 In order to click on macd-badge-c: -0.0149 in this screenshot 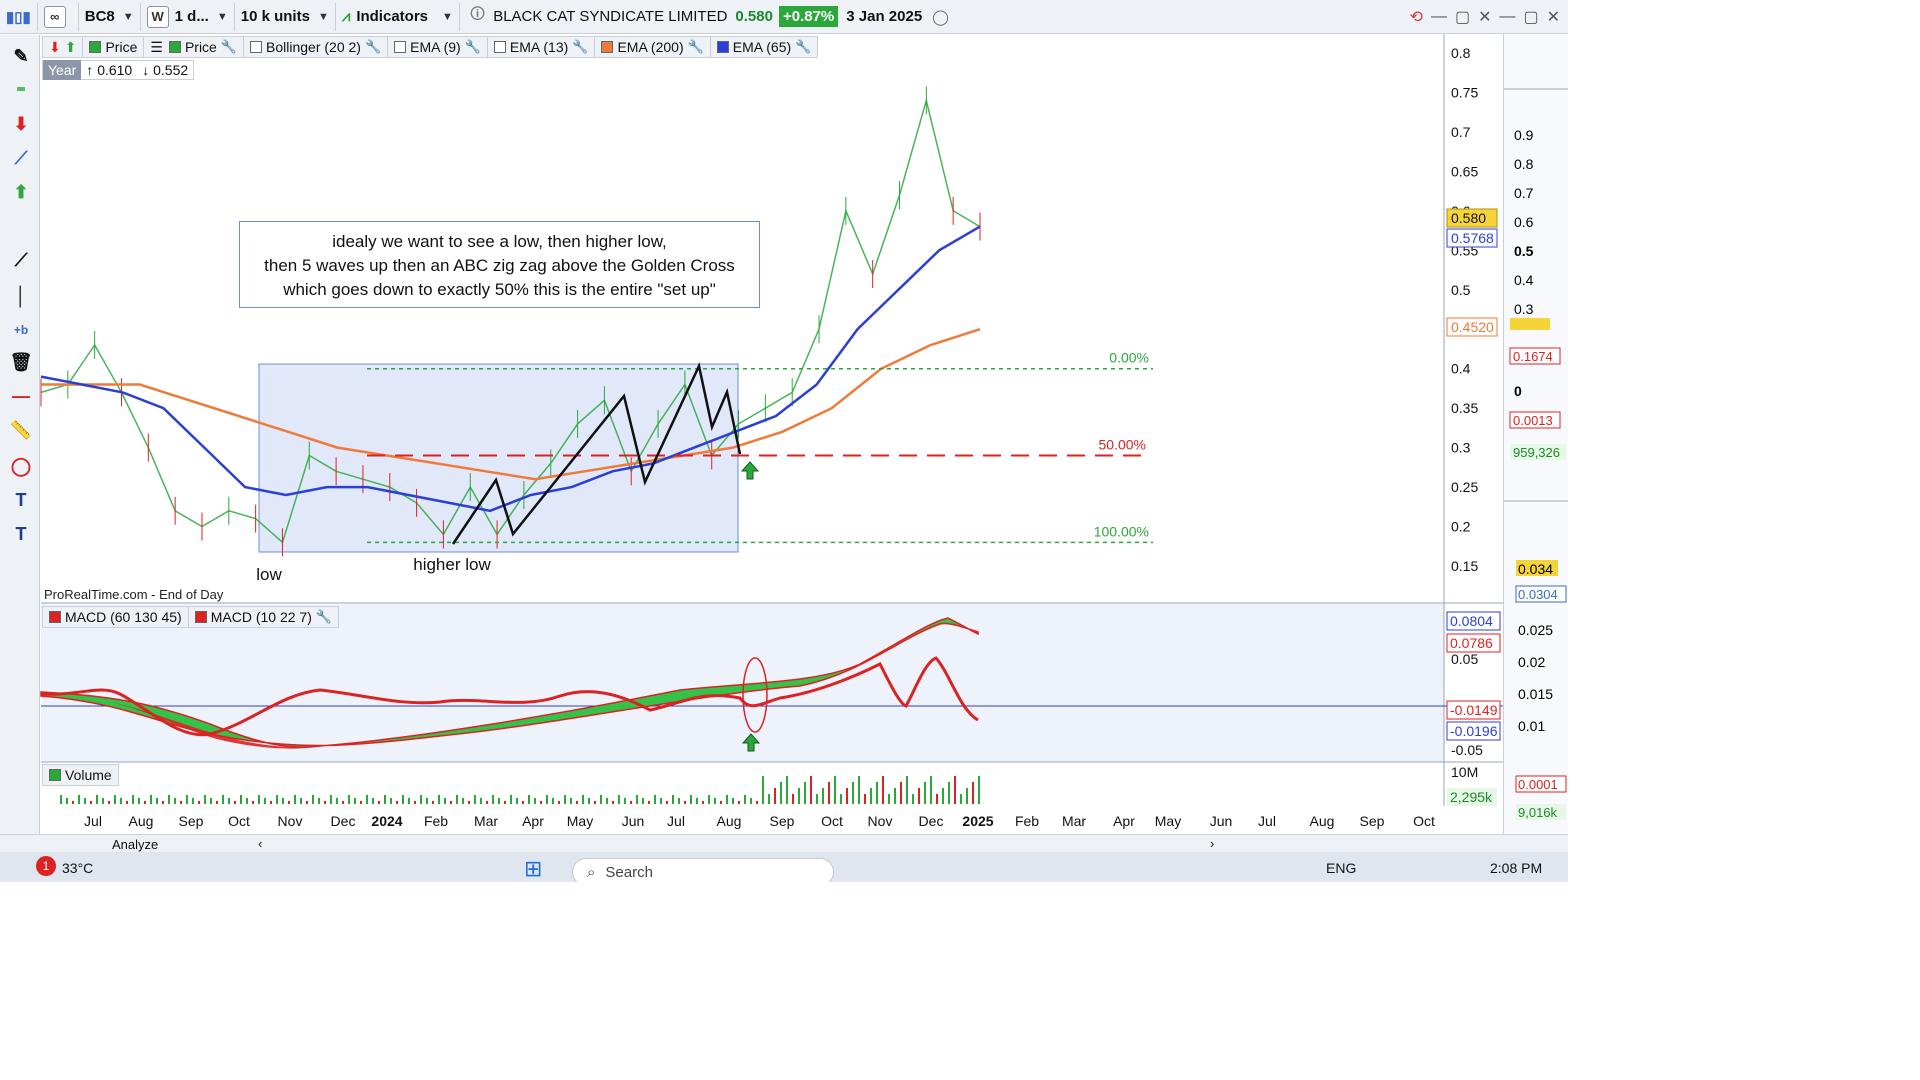, I will do `click(1474, 710)`.